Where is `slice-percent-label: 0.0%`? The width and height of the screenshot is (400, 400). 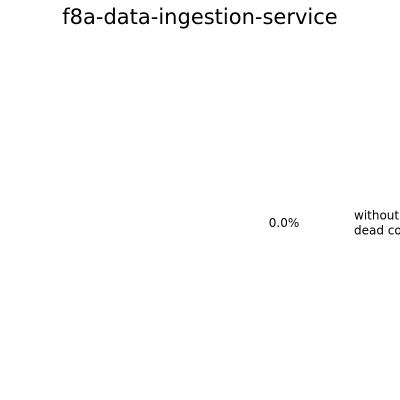 slice-percent-label: 0.0% is located at coordinates (284, 223).